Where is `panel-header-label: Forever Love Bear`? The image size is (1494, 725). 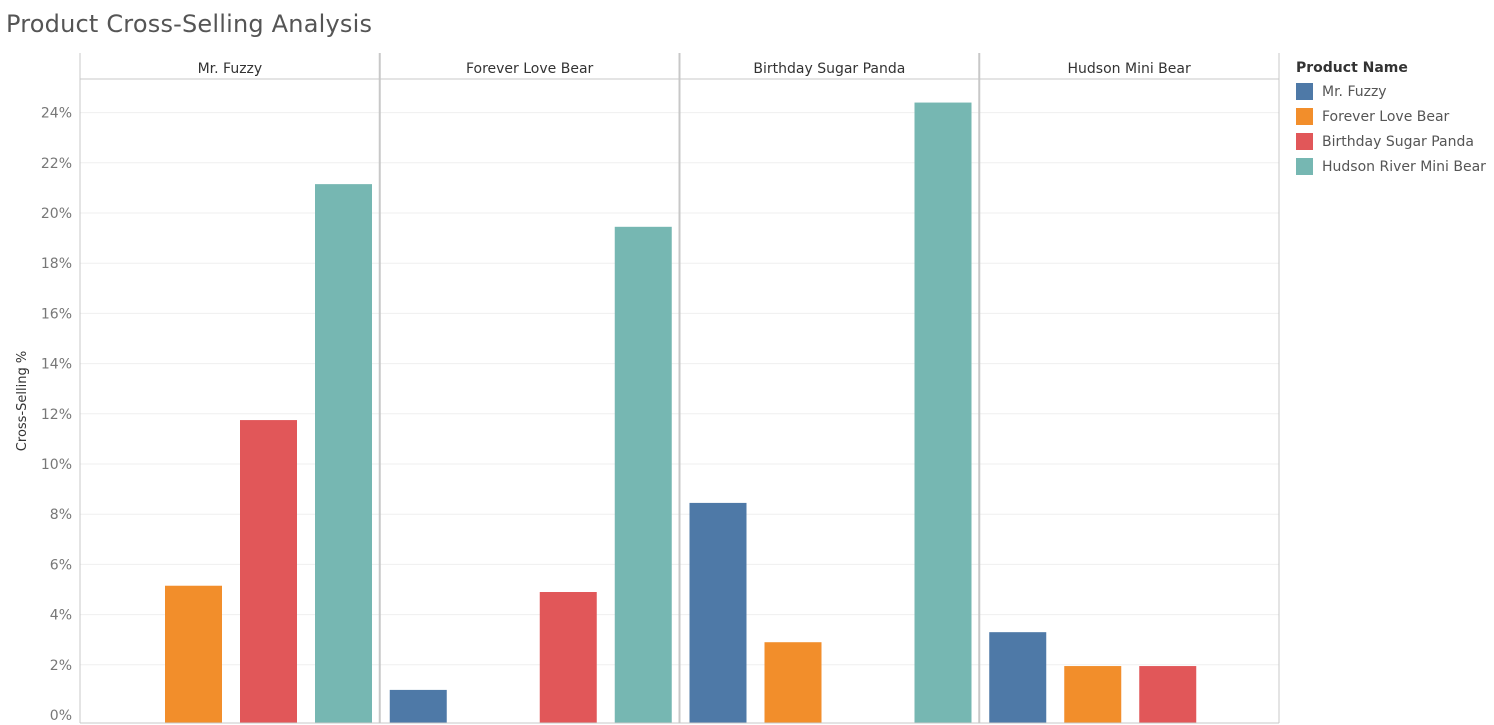
panel-header-label: Forever Love Bear is located at coordinates (530, 69).